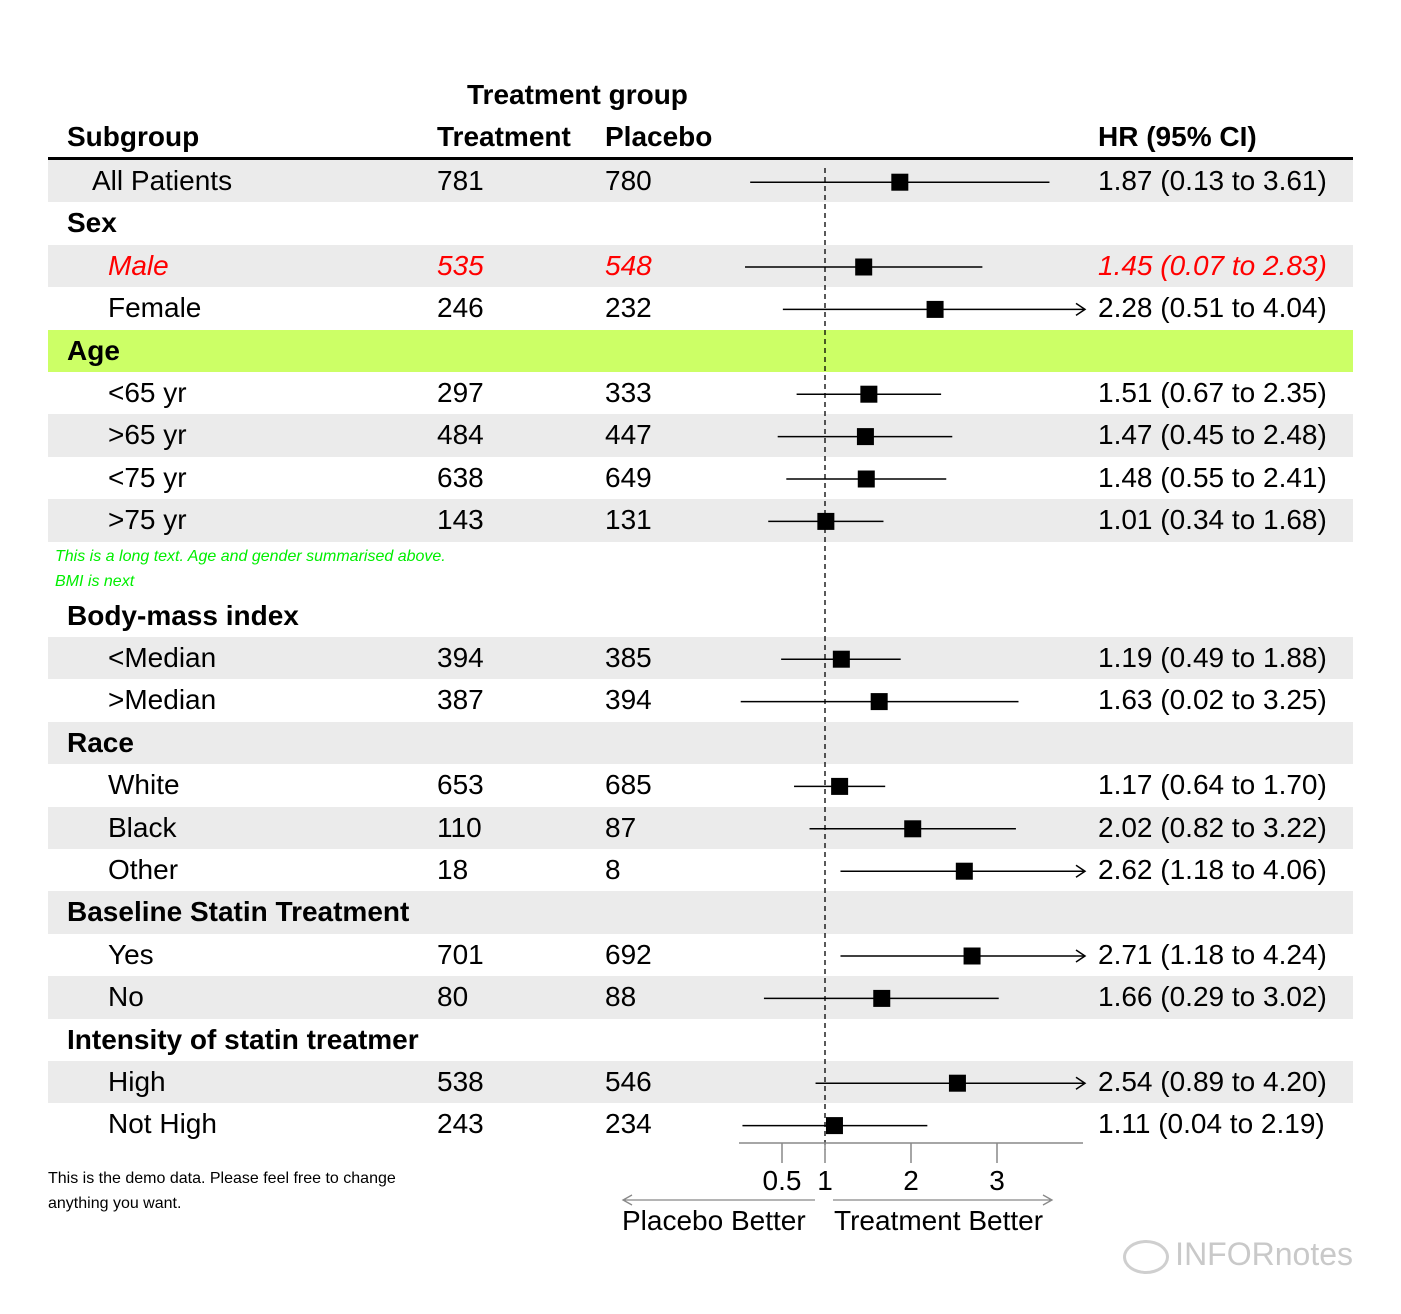 The height and width of the screenshot is (1314, 1401). I want to click on group-label: Intensity of statin treatmer, so click(243, 1039).